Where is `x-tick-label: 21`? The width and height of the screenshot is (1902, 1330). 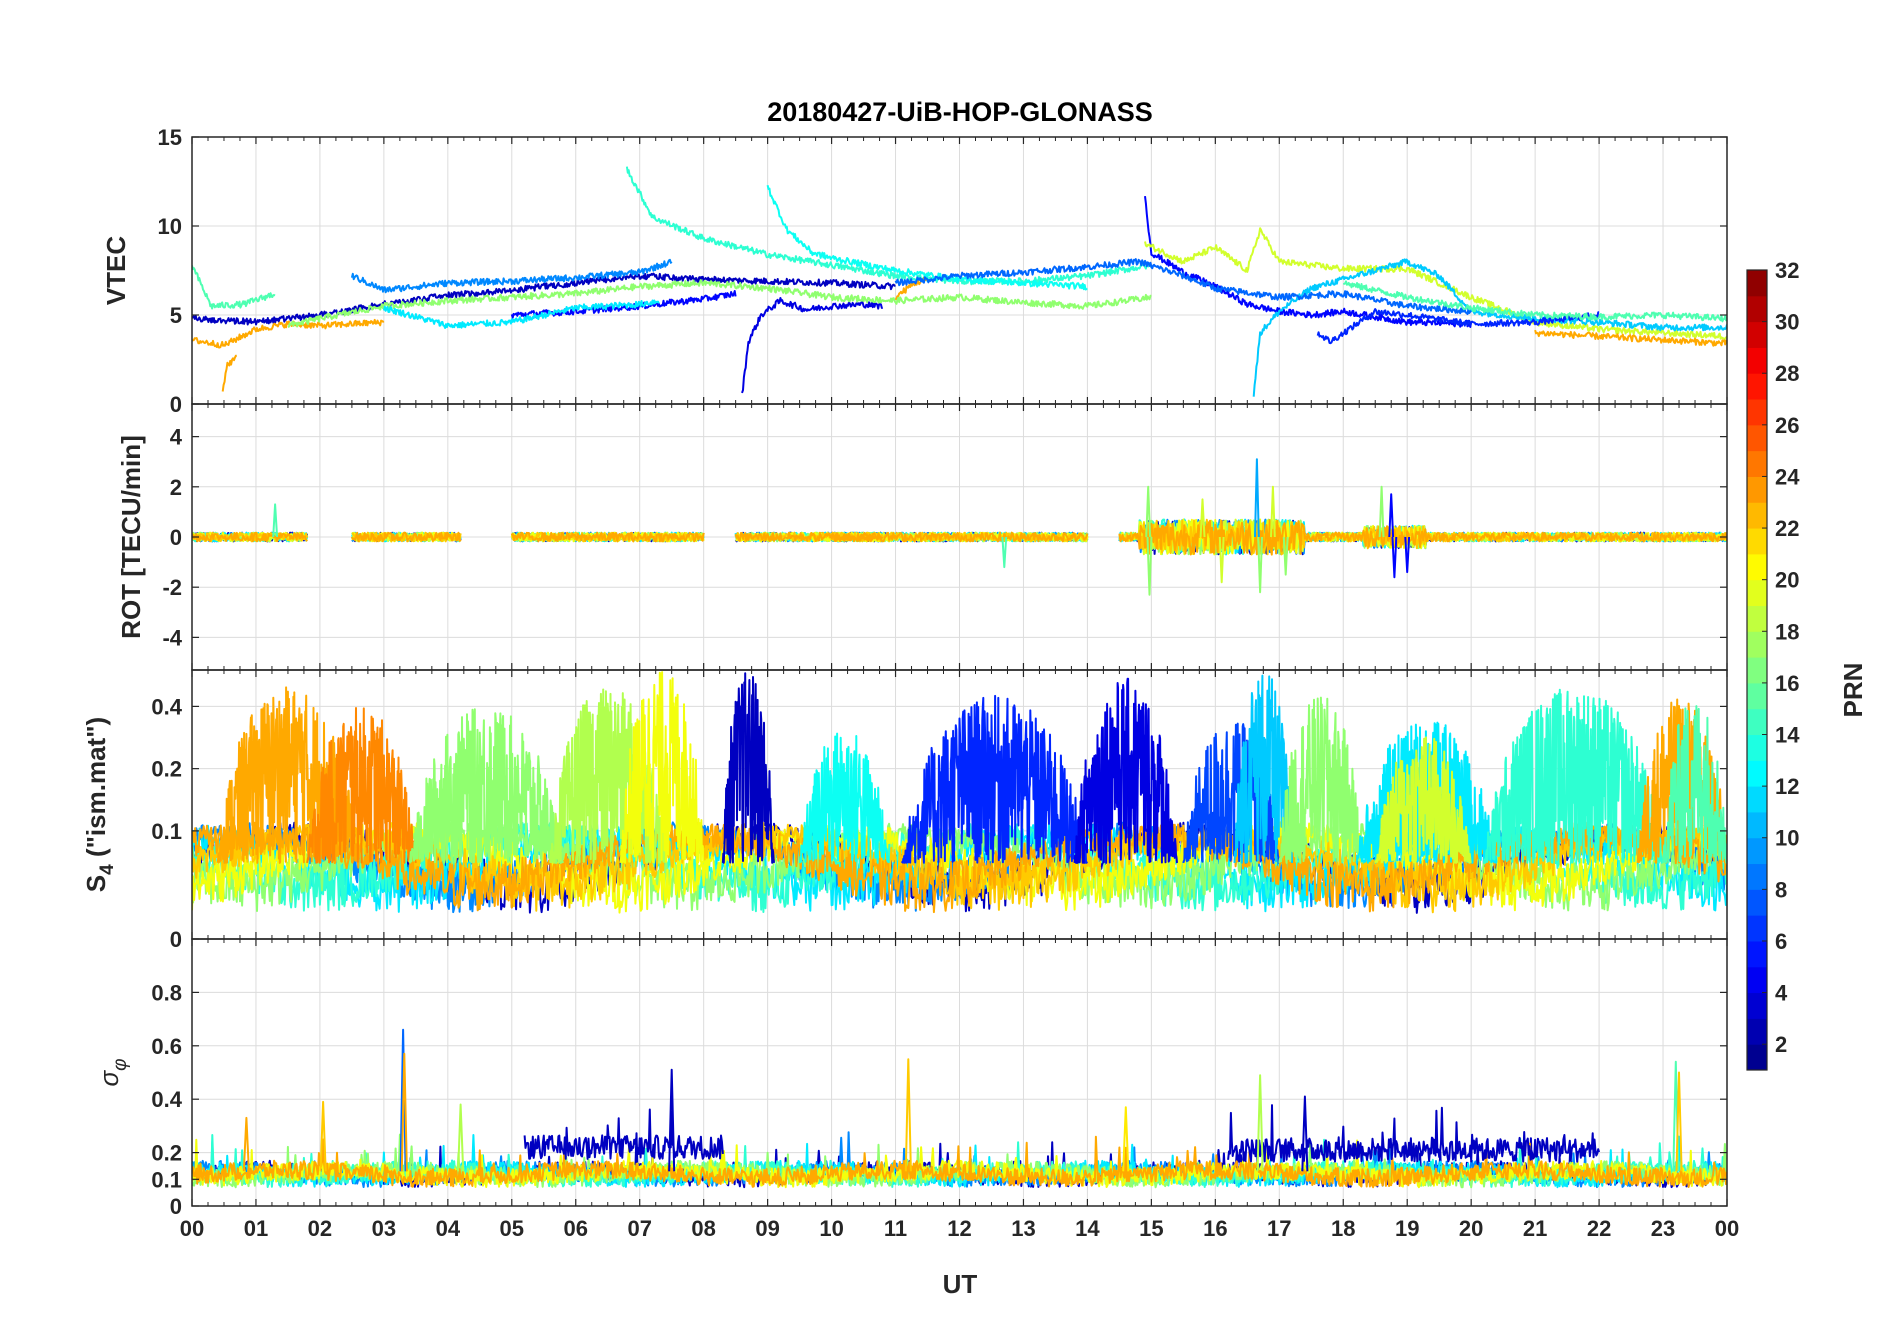 x-tick-label: 21 is located at coordinates (1535, 1228).